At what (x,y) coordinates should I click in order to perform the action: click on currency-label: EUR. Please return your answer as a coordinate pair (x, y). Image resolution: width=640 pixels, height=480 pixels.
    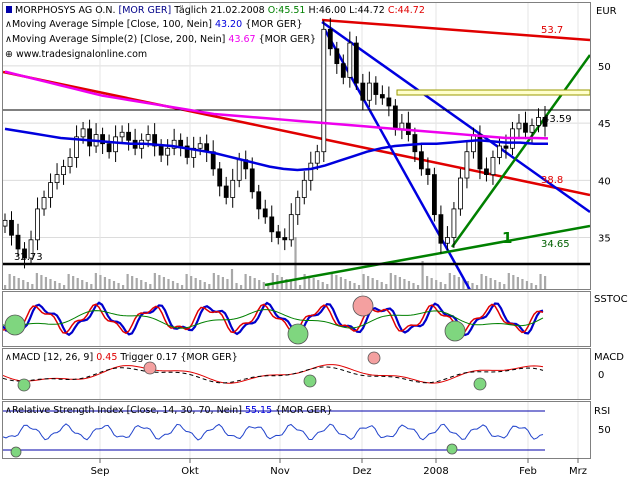
    Looking at the image, I should click on (606, 11).